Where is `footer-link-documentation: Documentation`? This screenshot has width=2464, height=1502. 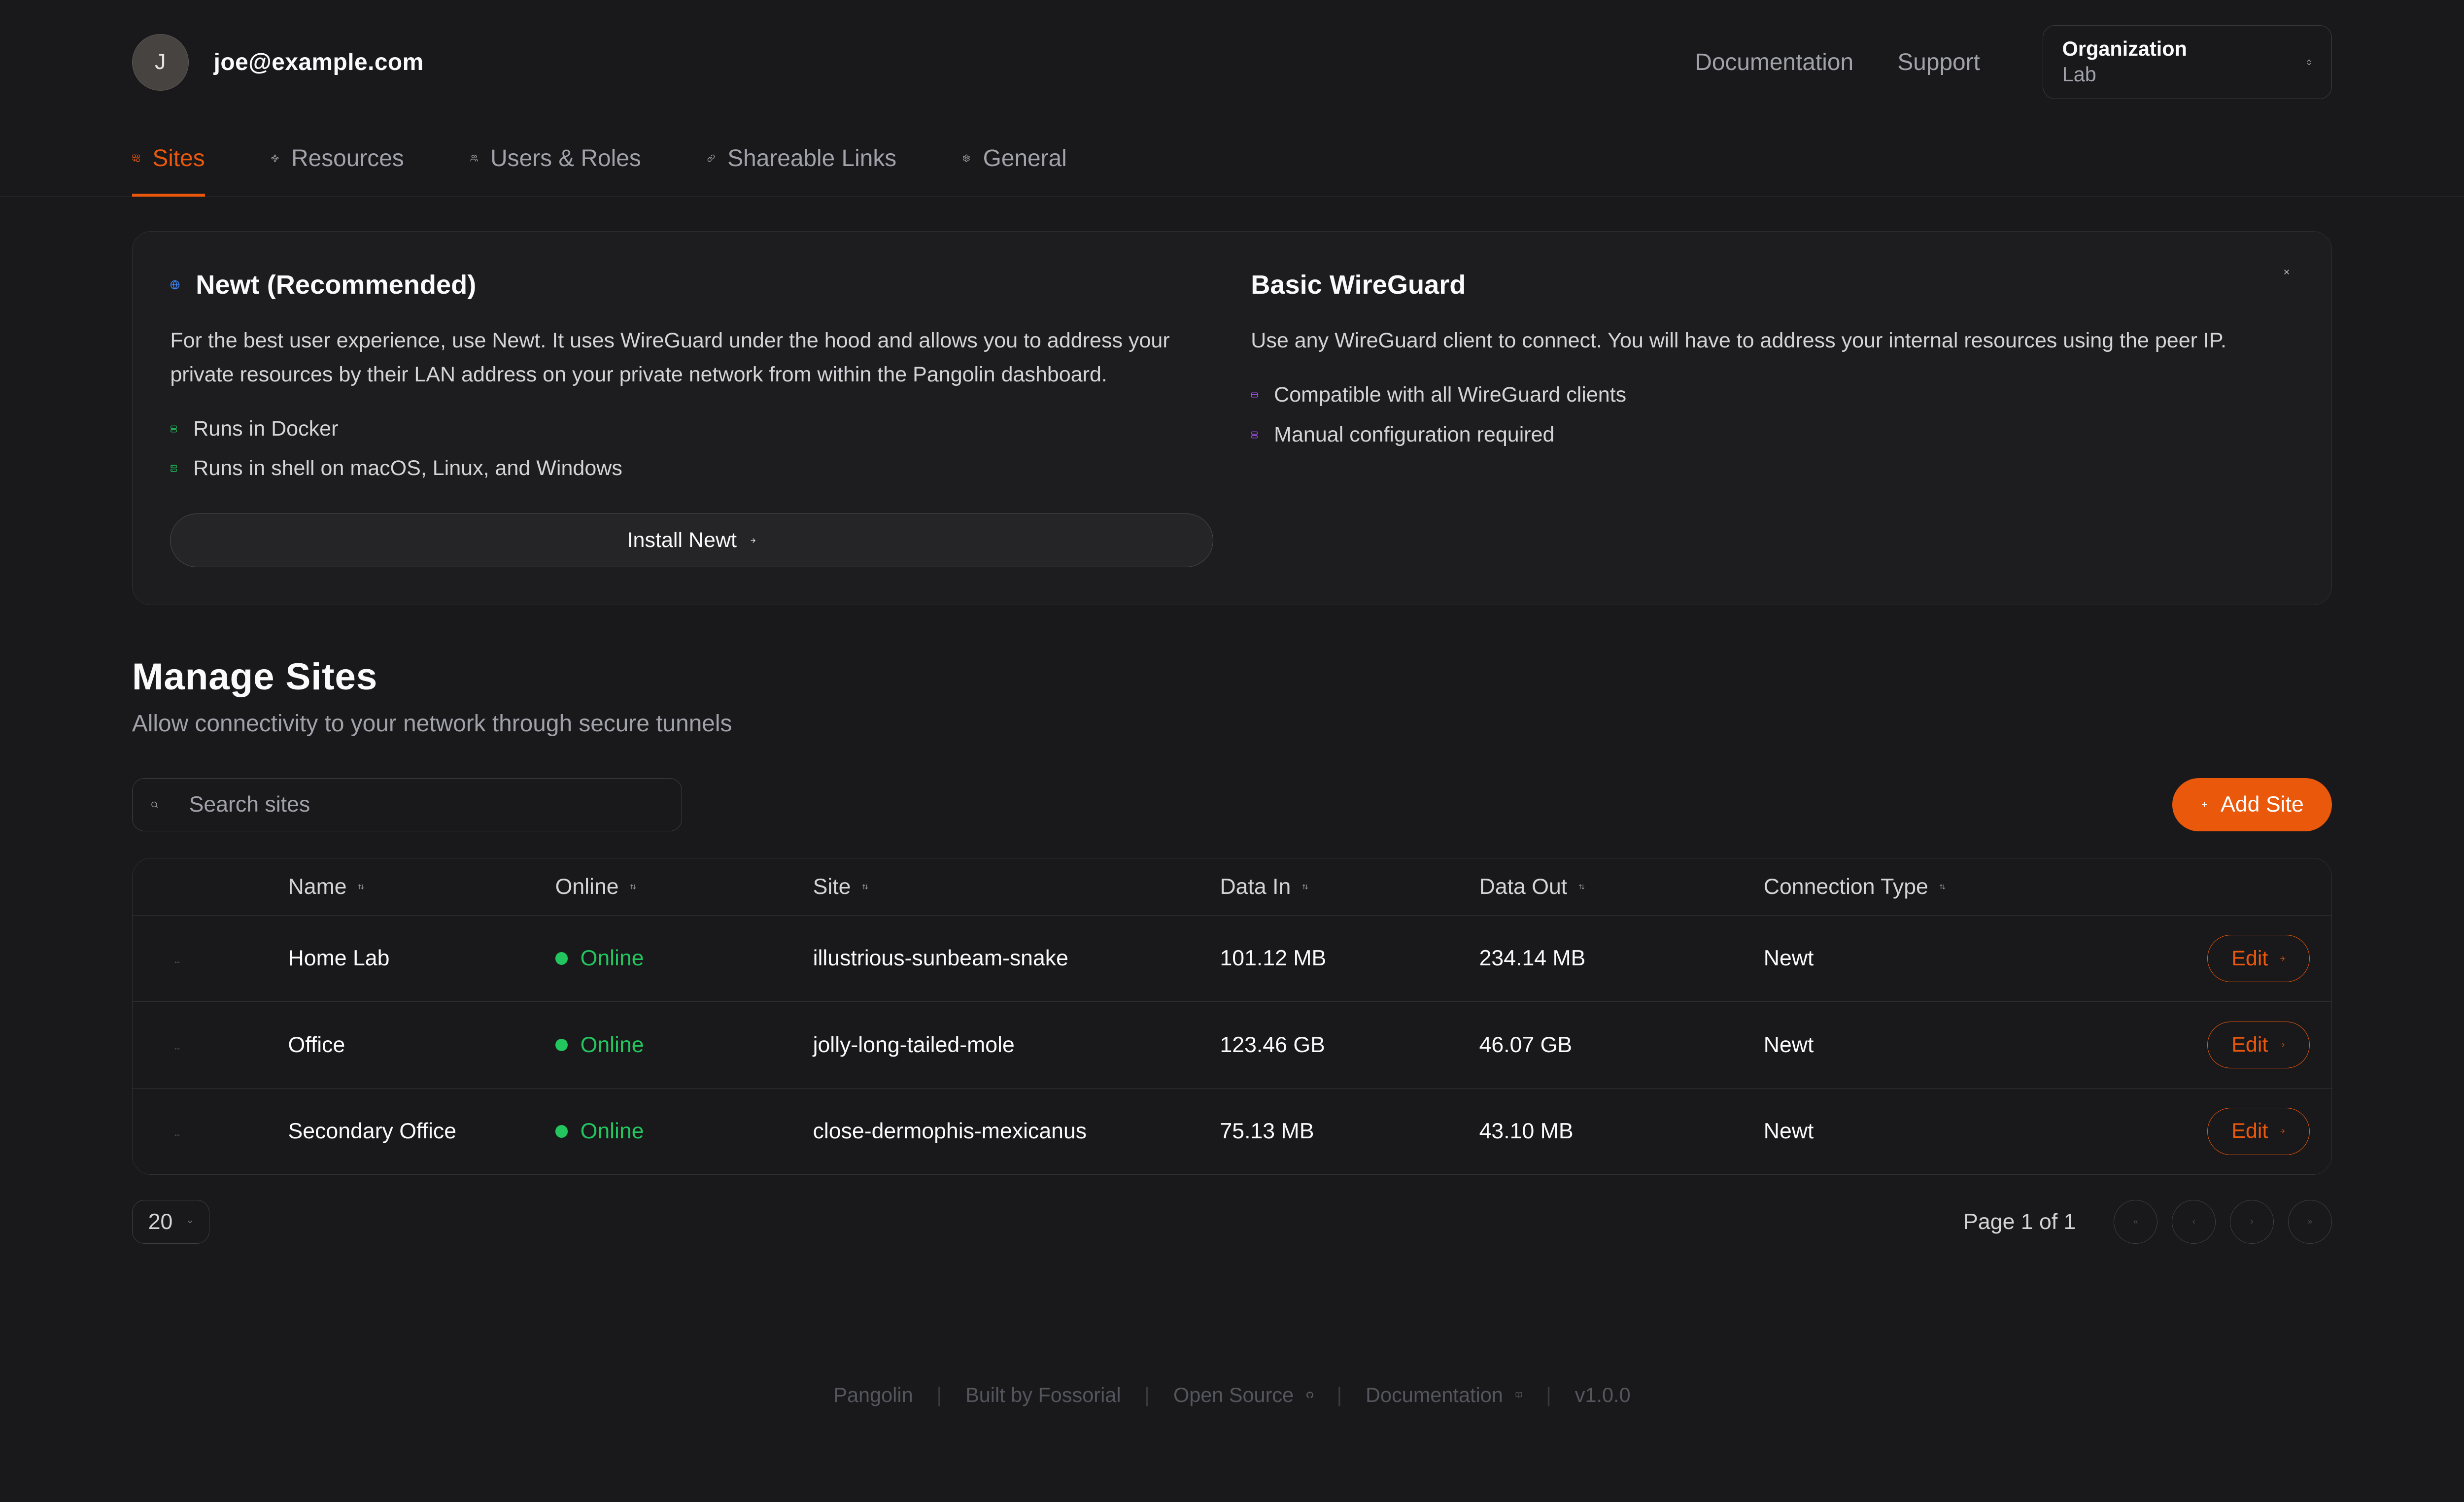
footer-link-documentation: Documentation is located at coordinates (1444, 1395).